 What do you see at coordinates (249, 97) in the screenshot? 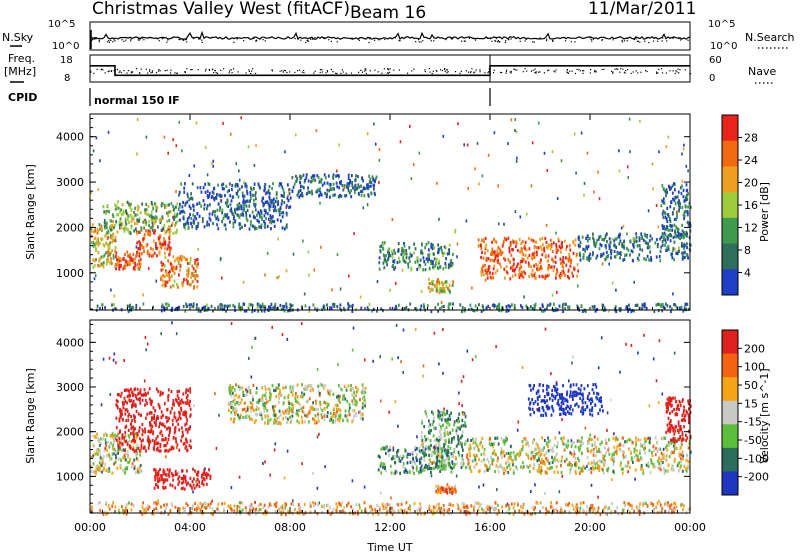
I see `cpid-row: CPID normal 150 IF` at bounding box center [249, 97].